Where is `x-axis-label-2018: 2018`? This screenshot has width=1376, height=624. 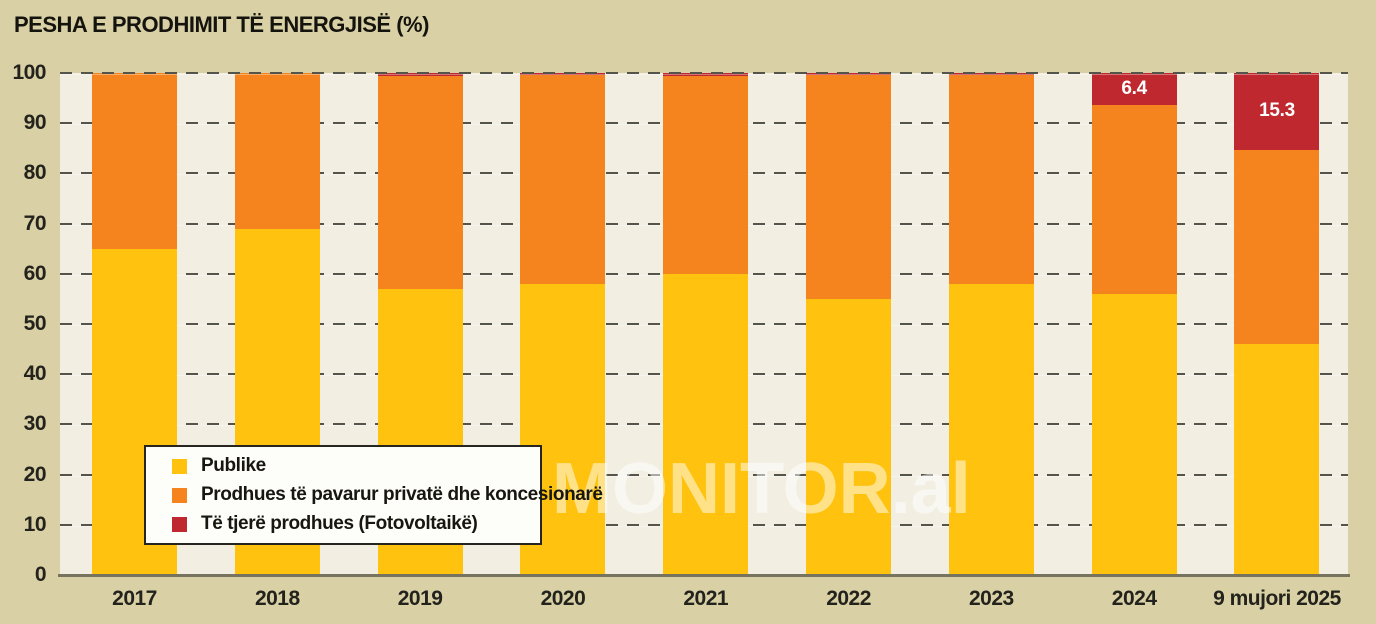 x-axis-label-2018: 2018 is located at coordinates (277, 598).